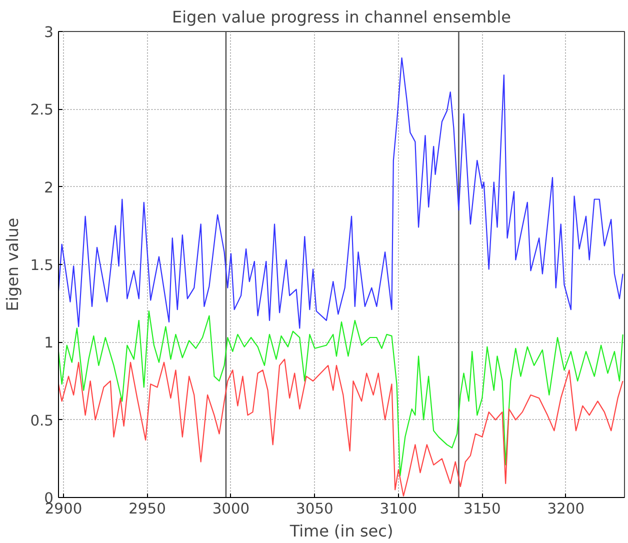 Image resolution: width=628 pixels, height=543 pixels. Describe the element at coordinates (231, 509) in the screenshot. I see `x-tick-label: 3000` at that location.